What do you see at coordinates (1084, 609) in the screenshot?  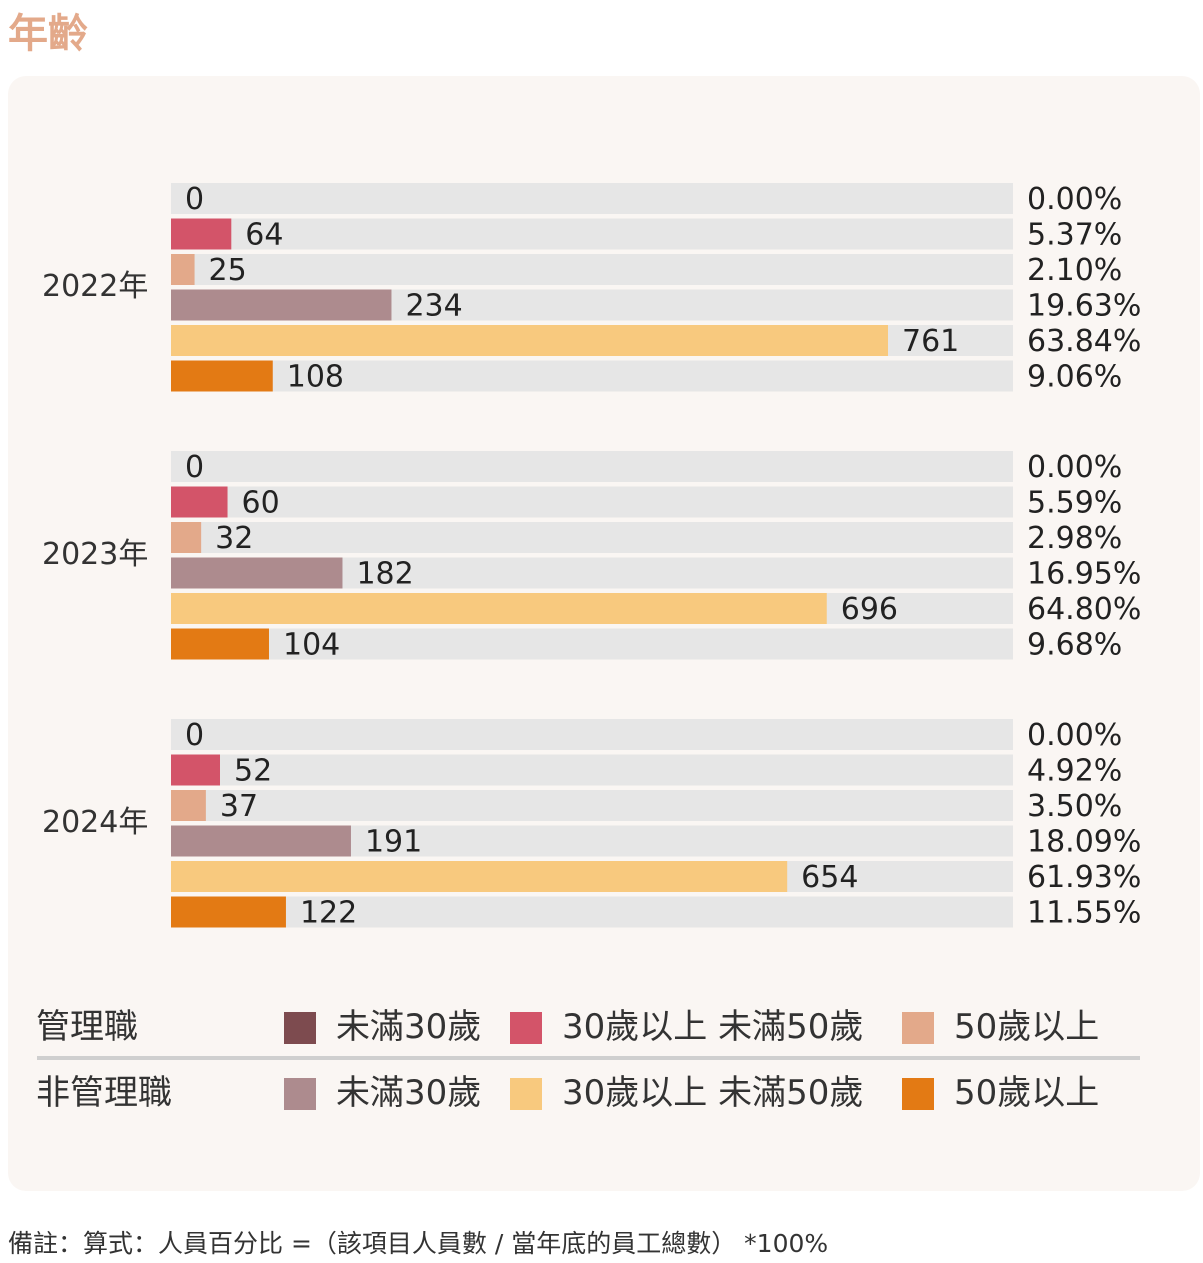 I see `bar-percent-label: 64.80%` at bounding box center [1084, 609].